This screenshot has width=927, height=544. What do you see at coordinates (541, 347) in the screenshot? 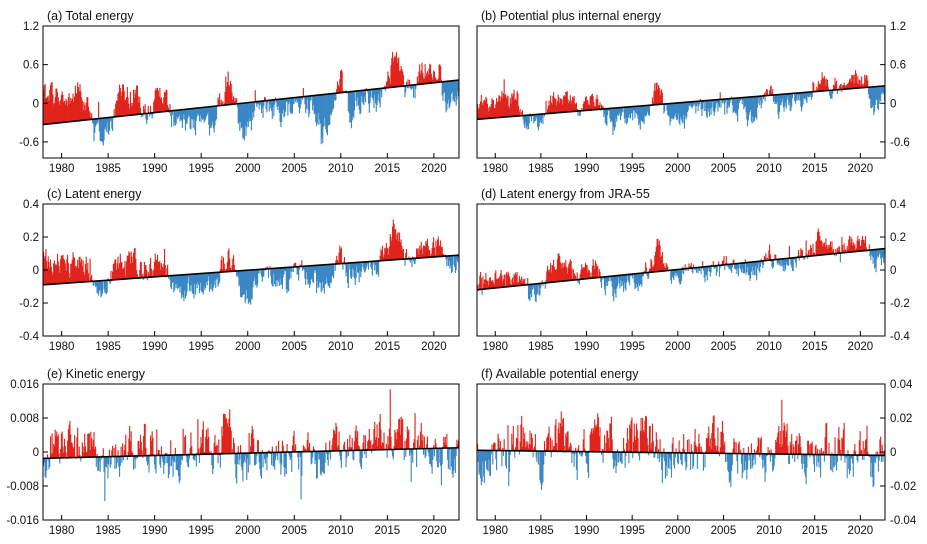
I see `x-tick-label: 1985` at bounding box center [541, 347].